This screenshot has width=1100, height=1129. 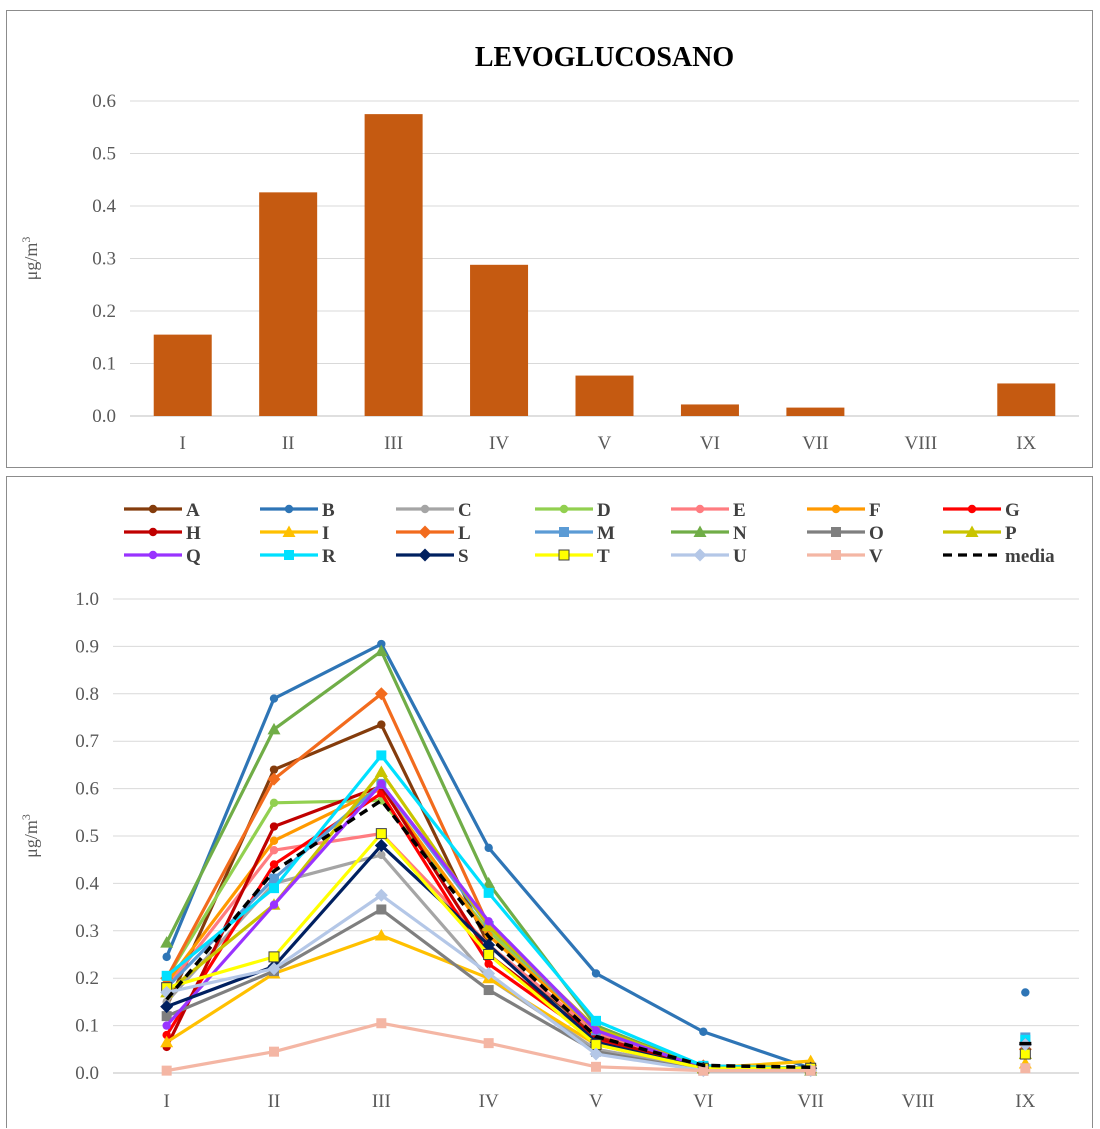 I want to click on x-tick-label: VI, so click(x=703, y=1101).